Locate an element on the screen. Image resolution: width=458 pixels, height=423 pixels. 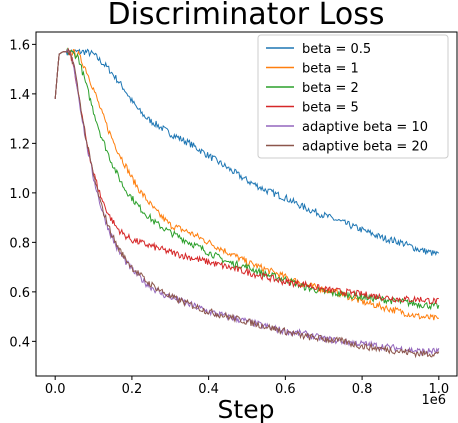
legend-label: beta = 1 is located at coordinates (330, 69).